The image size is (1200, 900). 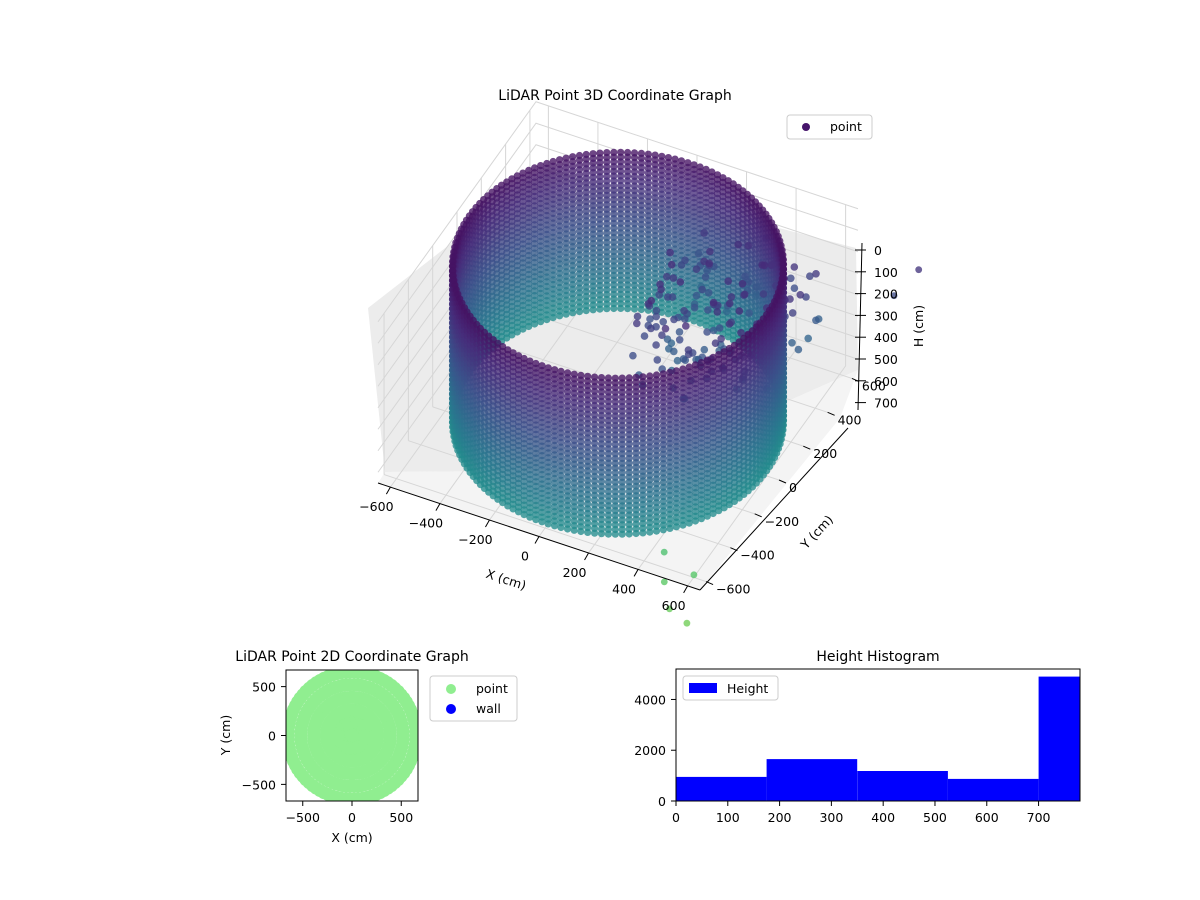 What do you see at coordinates (767, 395) in the screenshot?
I see `grid-line-x` at bounding box center [767, 395].